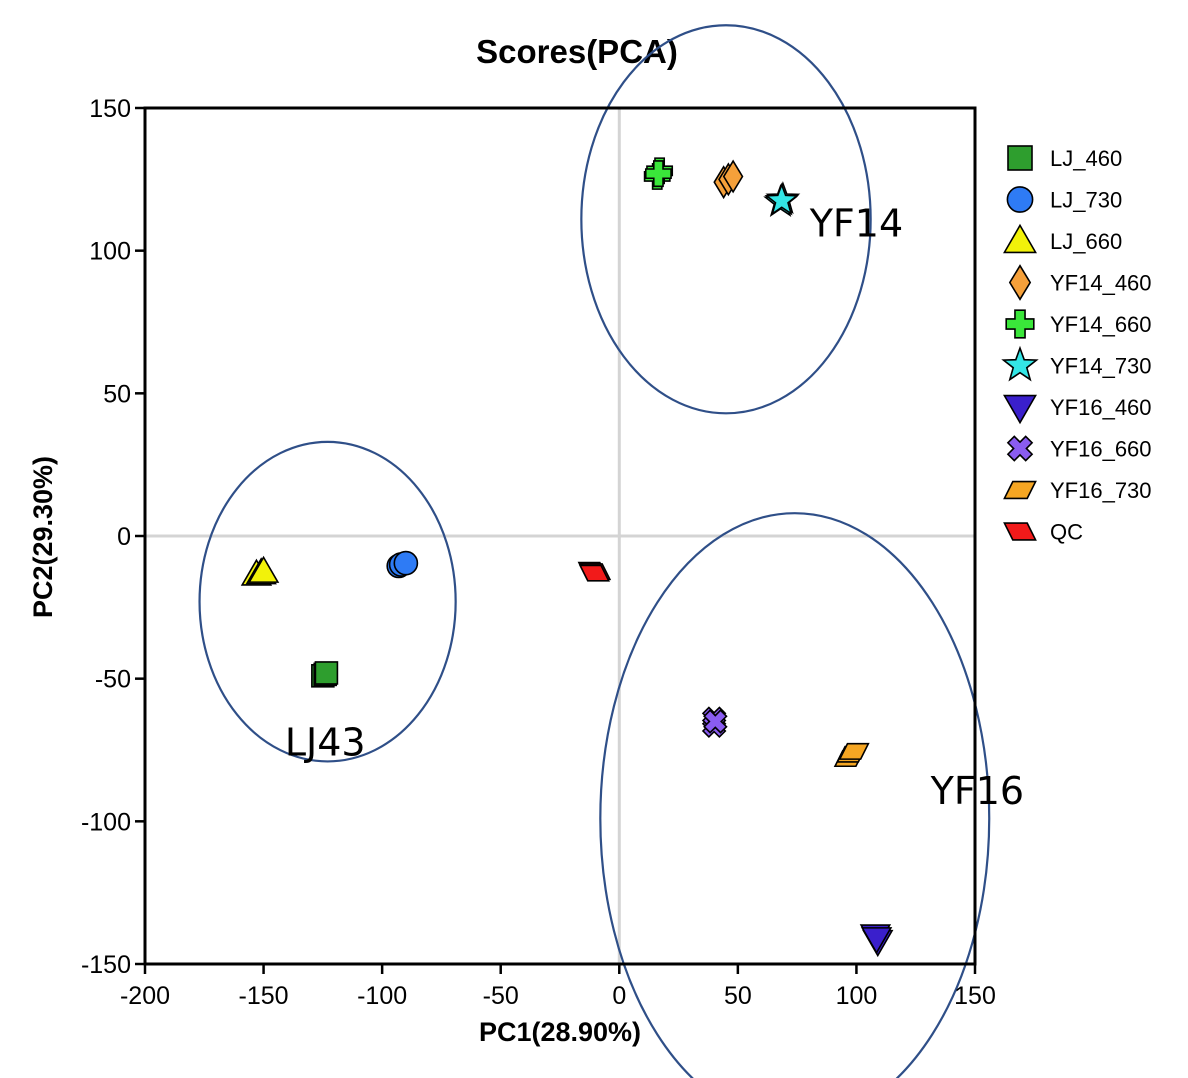 Image resolution: width=1188 pixels, height=1078 pixels. Describe the element at coordinates (975, 996) in the screenshot. I see `x-tick-label: 150` at that location.